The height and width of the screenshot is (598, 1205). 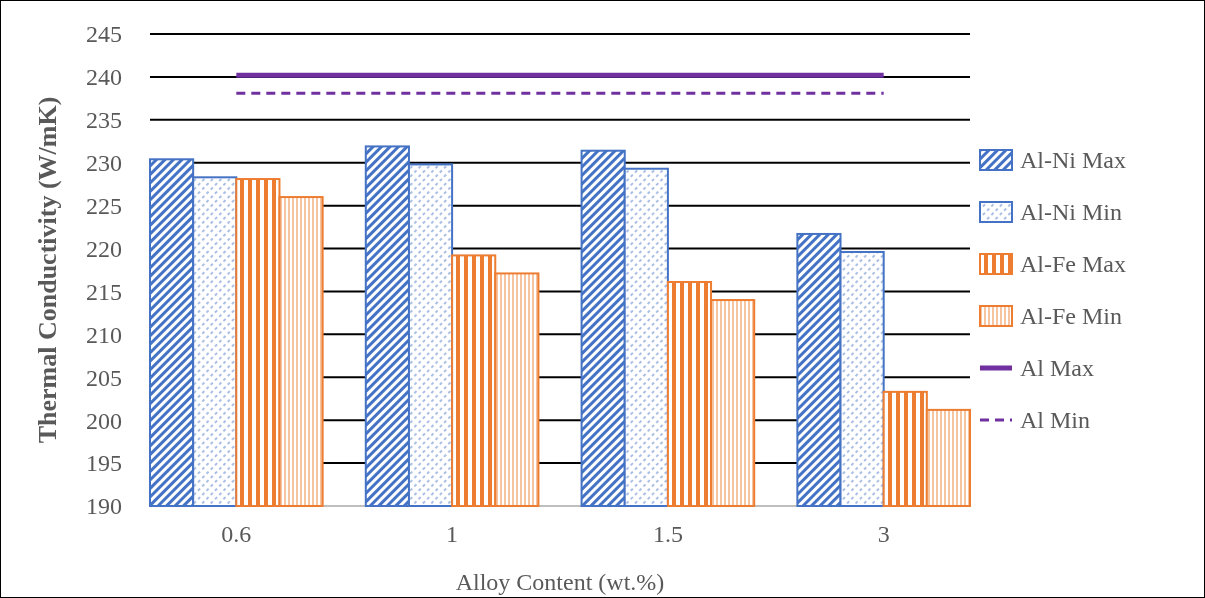 What do you see at coordinates (104, 291) in the screenshot?
I see `y-tick-label: 215` at bounding box center [104, 291].